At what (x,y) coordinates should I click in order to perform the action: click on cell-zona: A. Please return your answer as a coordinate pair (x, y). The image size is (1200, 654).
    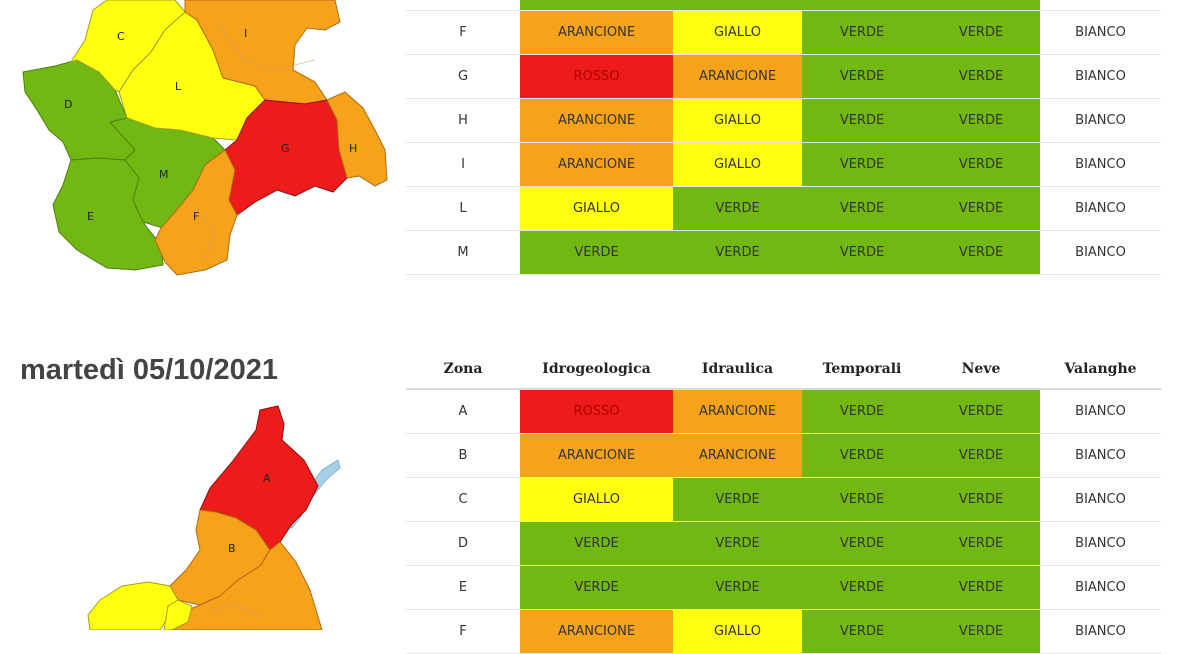
    Looking at the image, I should click on (463, 411).